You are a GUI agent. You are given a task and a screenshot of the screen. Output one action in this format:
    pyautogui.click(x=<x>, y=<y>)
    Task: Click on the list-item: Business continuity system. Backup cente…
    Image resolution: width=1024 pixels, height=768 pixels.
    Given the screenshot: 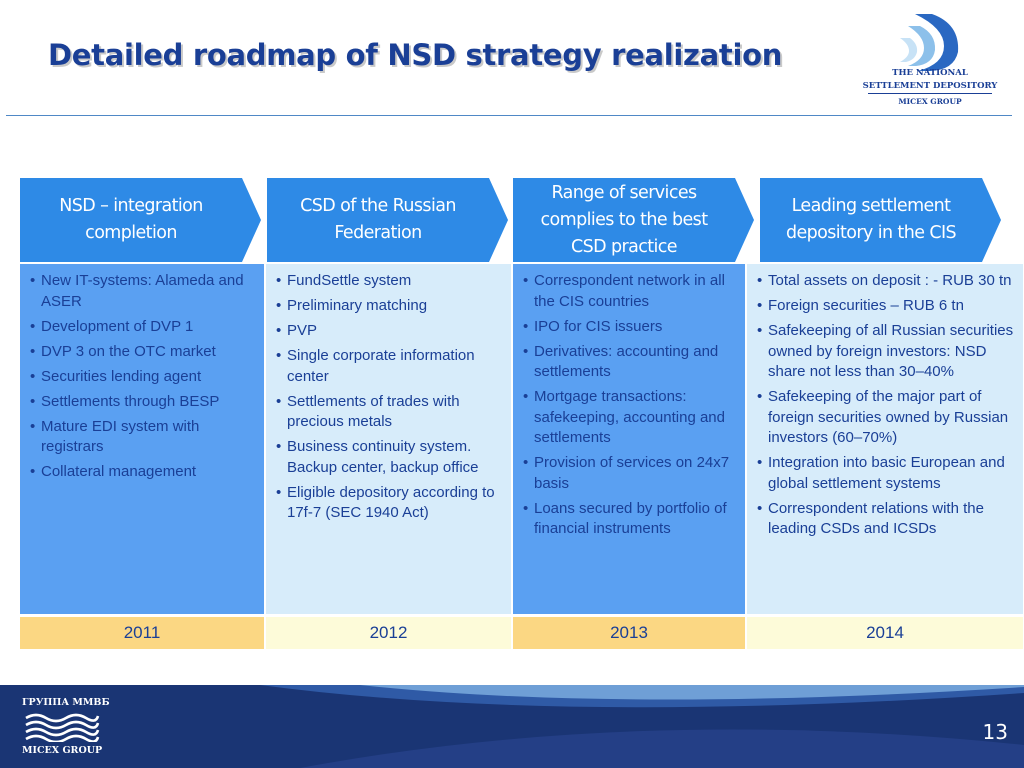 What is the action you would take?
    pyautogui.click(x=391, y=457)
    